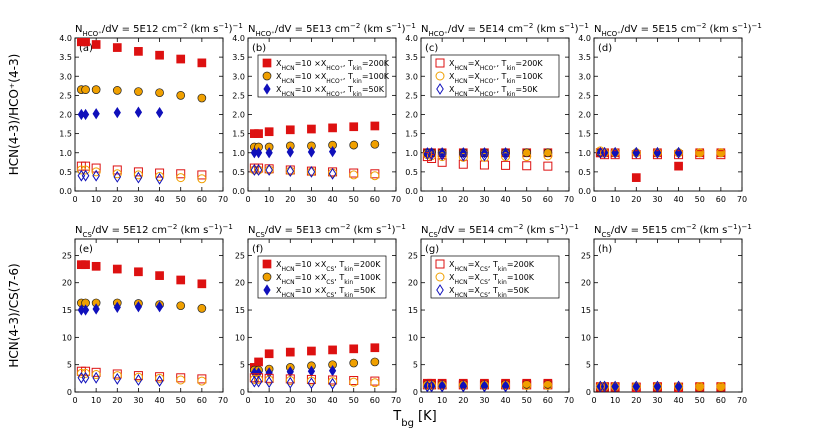 The height and width of the screenshot is (439, 830). Describe the element at coordinates (489, 292) in the screenshot. I see `legend-label-t50: XHCN=XCS, Tkin=50K` at that location.